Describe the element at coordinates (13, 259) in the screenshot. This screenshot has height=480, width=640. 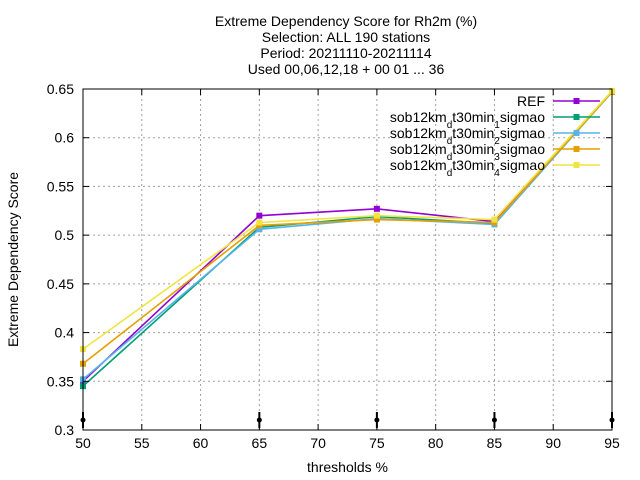
I see `y-axis-label: Extreme Dependency Score` at that location.